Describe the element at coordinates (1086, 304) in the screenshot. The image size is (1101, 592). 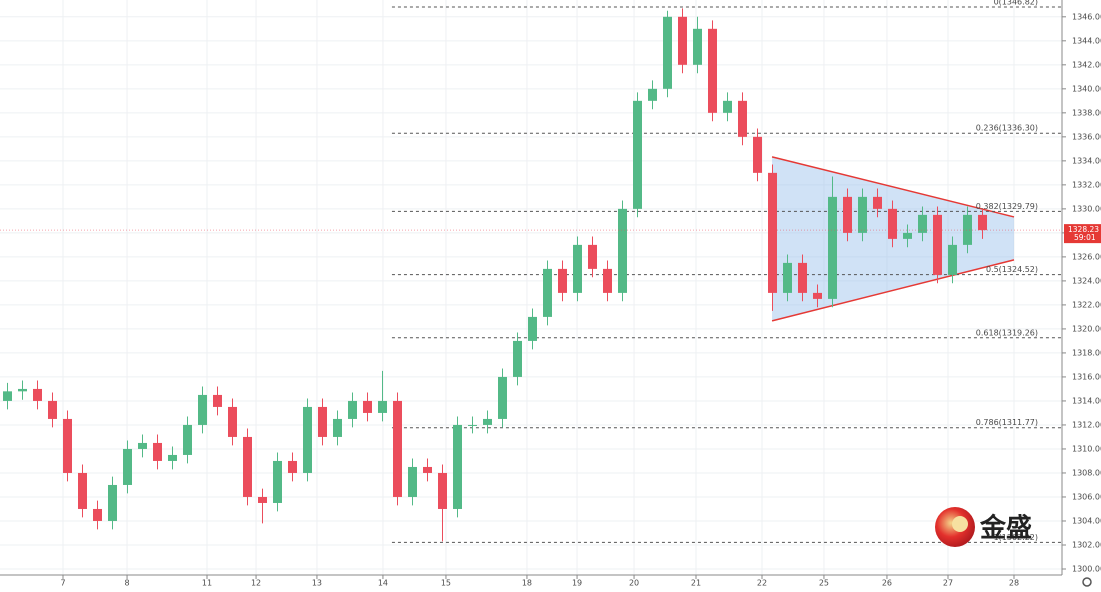
I see `y-tick-label: 1322.00` at that location.